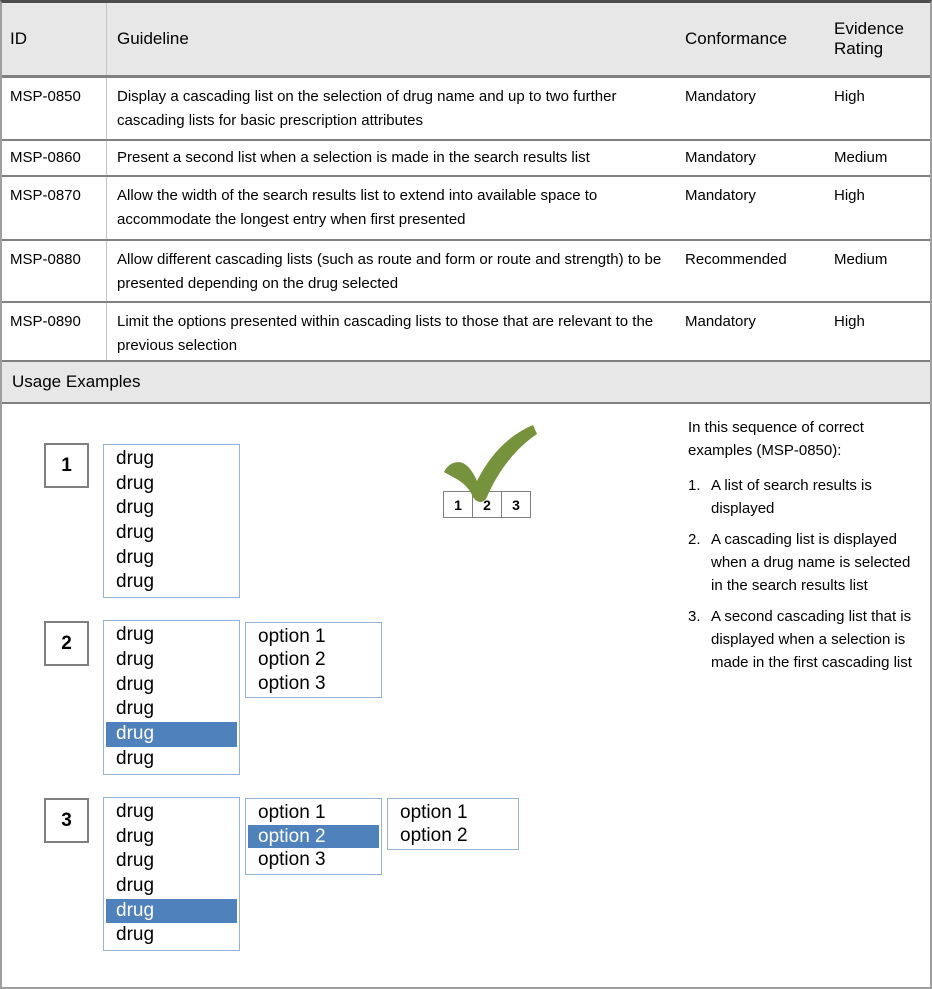 The height and width of the screenshot is (989, 932). I want to click on step-number-badge: 3, so click(66, 820).